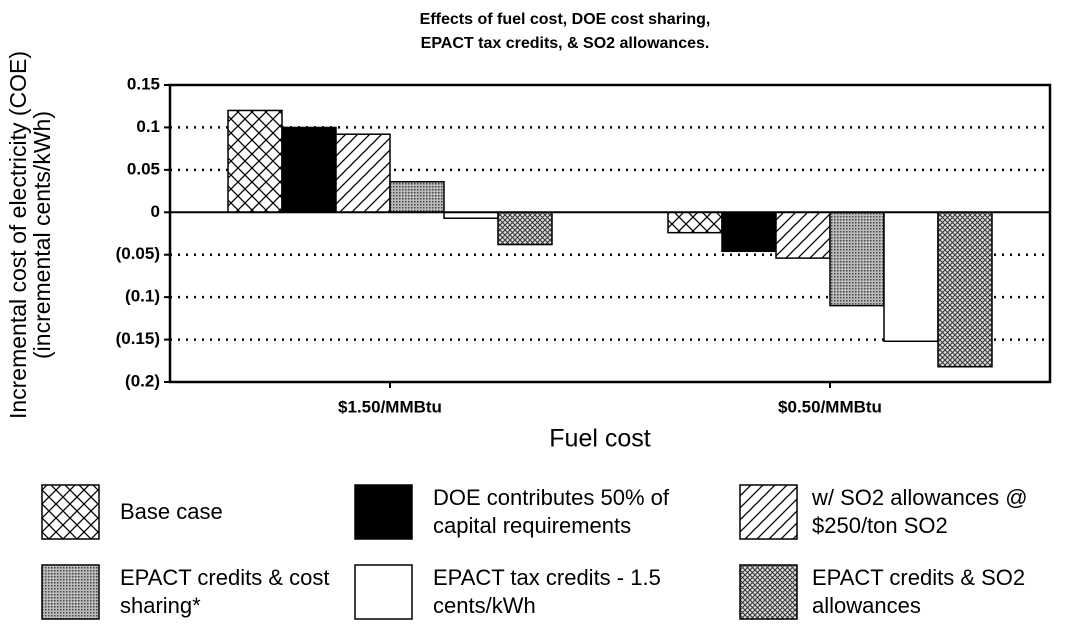 The image size is (1072, 627). I want to click on legend-text: EPACT credits & cost sharing*, so click(225, 591).